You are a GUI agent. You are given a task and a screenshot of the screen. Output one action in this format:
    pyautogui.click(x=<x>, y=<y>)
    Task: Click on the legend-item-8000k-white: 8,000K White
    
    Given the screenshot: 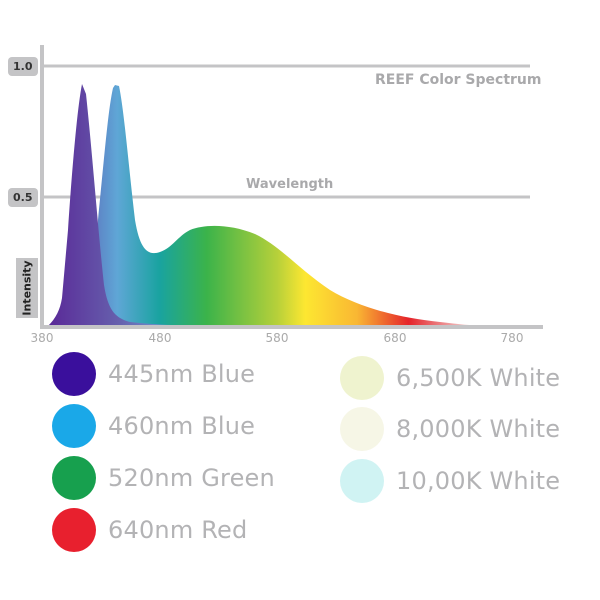 What is the action you would take?
    pyautogui.click(x=450, y=429)
    